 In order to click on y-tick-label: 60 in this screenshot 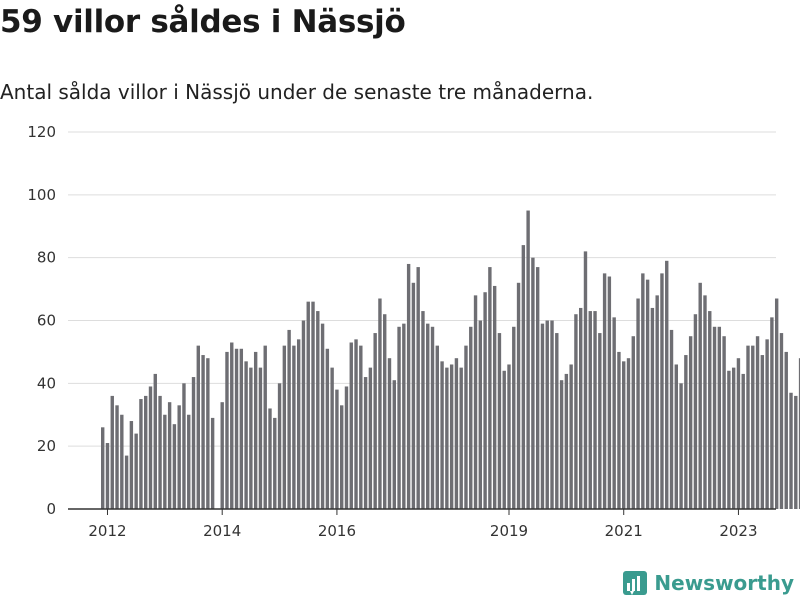, I will do `click(46, 321)`.